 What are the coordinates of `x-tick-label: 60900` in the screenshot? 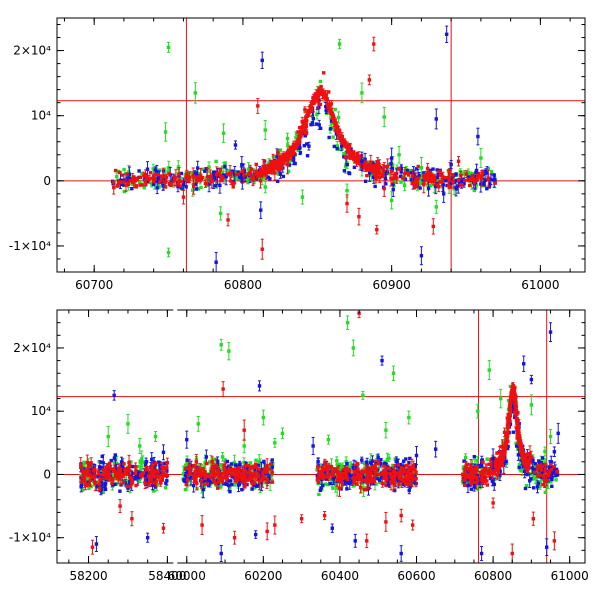 It's located at (392, 285).